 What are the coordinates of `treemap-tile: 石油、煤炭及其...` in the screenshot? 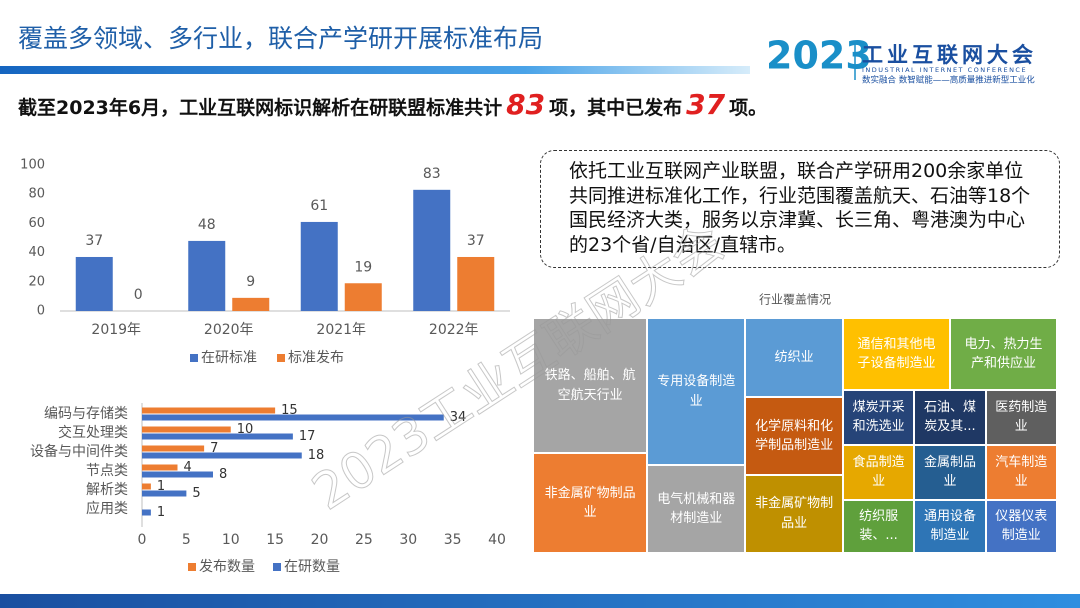 It's located at (950, 417).